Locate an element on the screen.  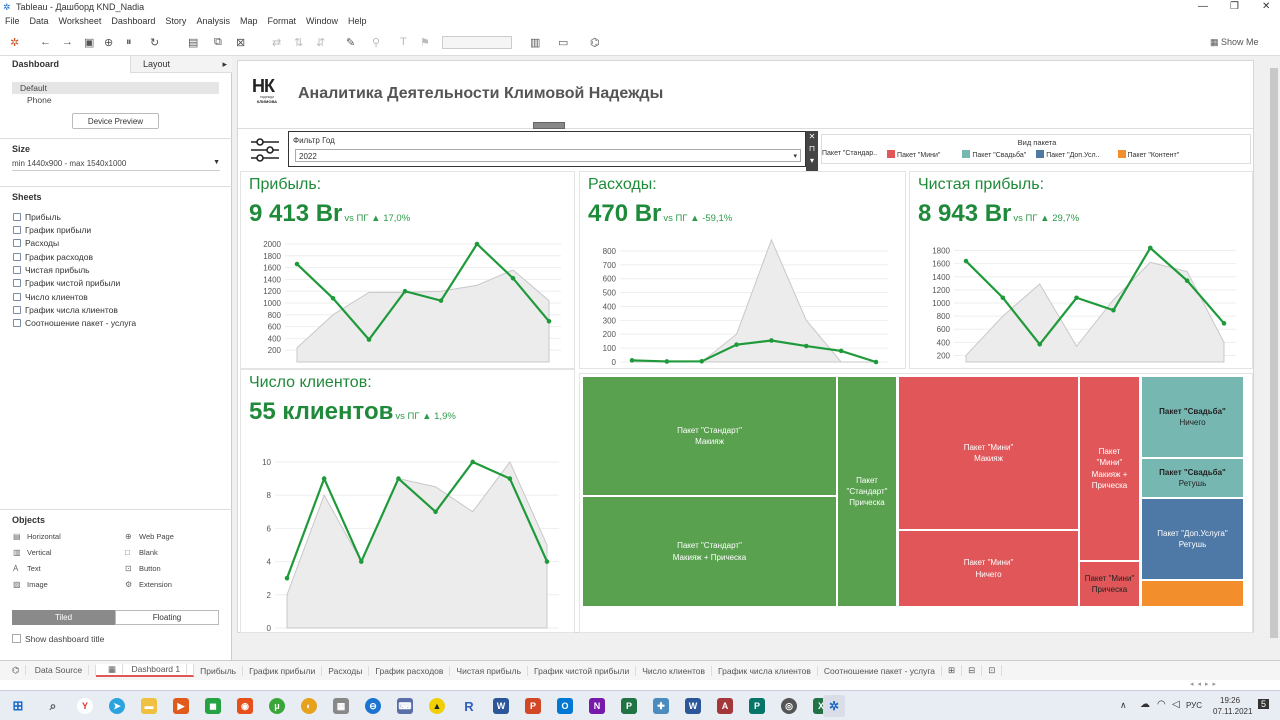
treemap-cell: Пакет "Мини" Прическа is located at coordinates (1109, 584).